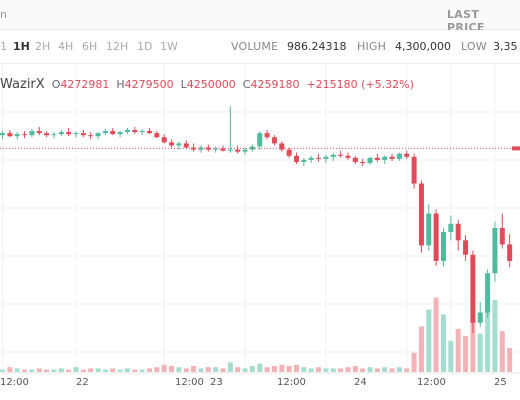 The image size is (520, 400). I want to click on change-value: +215180 (+5.32%), so click(360, 84).